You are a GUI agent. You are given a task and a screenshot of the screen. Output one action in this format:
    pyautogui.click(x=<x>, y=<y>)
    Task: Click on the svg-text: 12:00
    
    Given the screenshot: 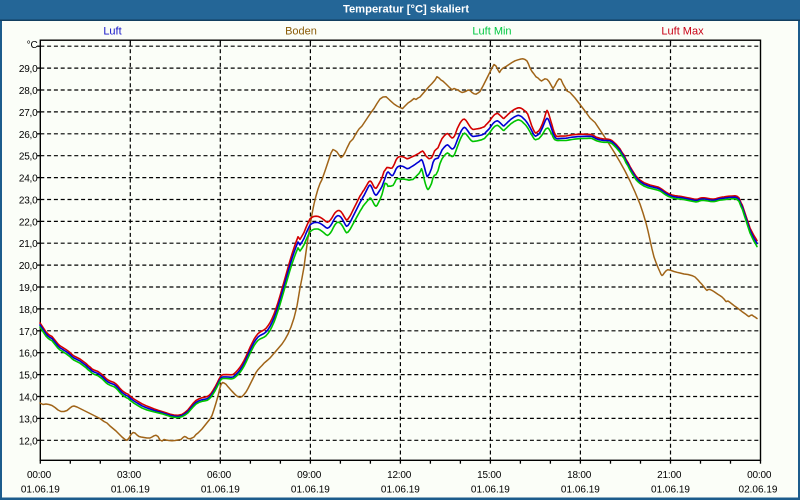 What is the action you would take?
    pyautogui.click(x=399, y=475)
    